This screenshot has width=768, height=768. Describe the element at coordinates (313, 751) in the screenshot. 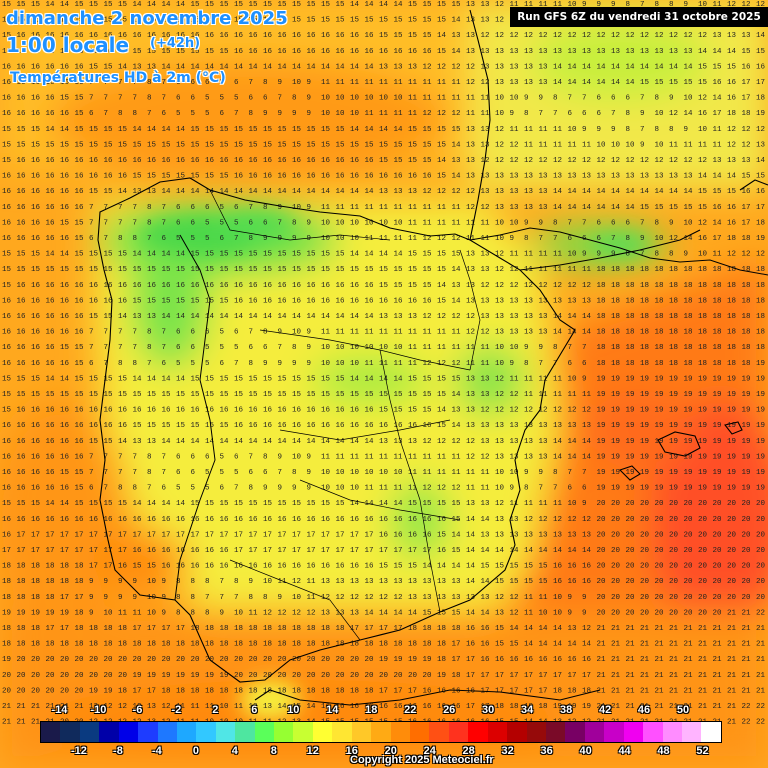

I see `legend-label: 12` at that location.